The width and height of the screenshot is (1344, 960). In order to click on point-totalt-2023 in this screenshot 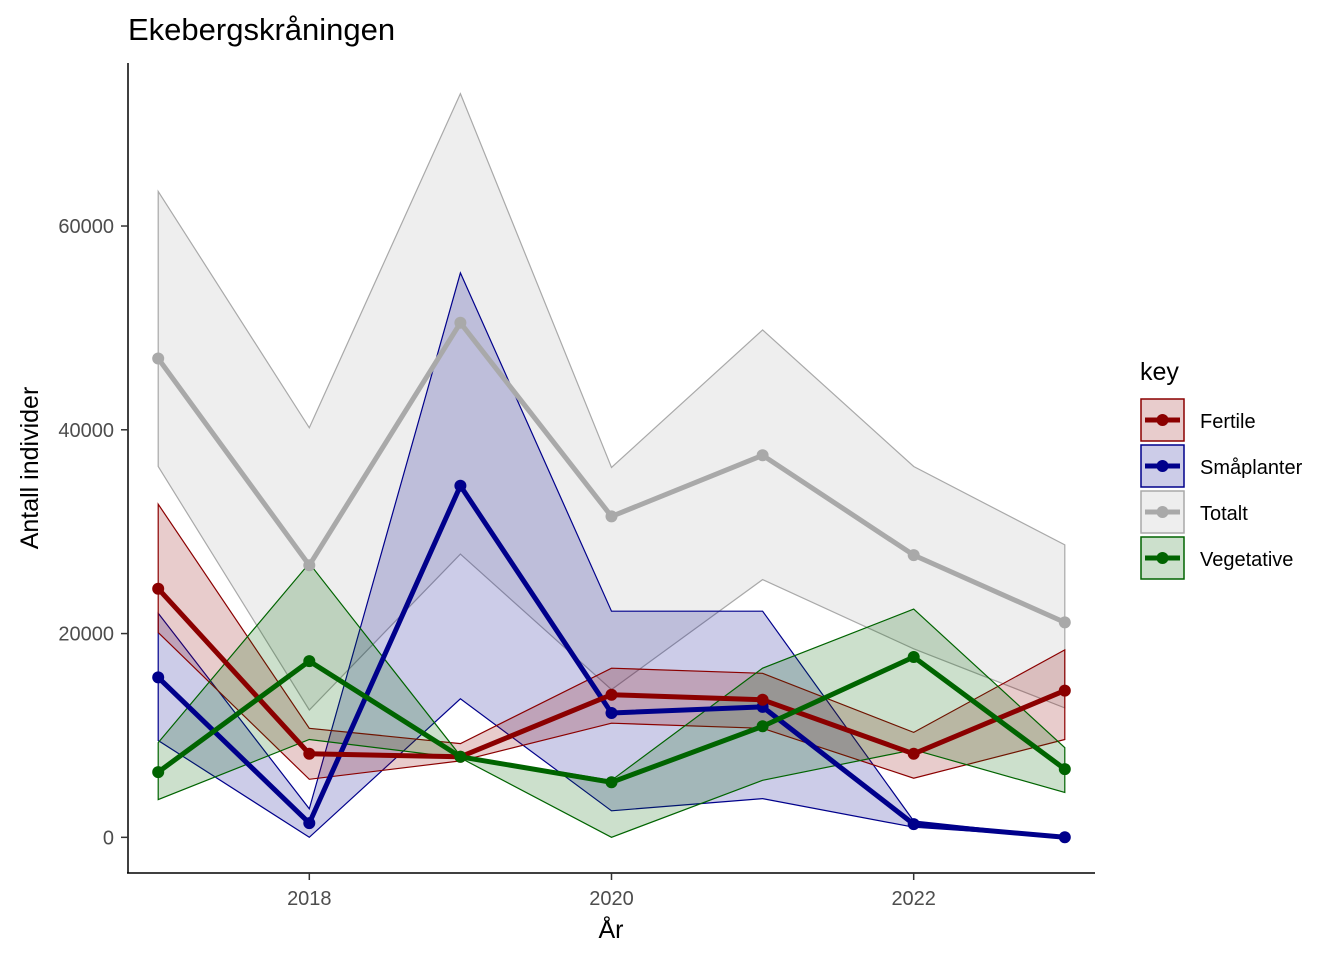, I will do `click(1064, 622)`.